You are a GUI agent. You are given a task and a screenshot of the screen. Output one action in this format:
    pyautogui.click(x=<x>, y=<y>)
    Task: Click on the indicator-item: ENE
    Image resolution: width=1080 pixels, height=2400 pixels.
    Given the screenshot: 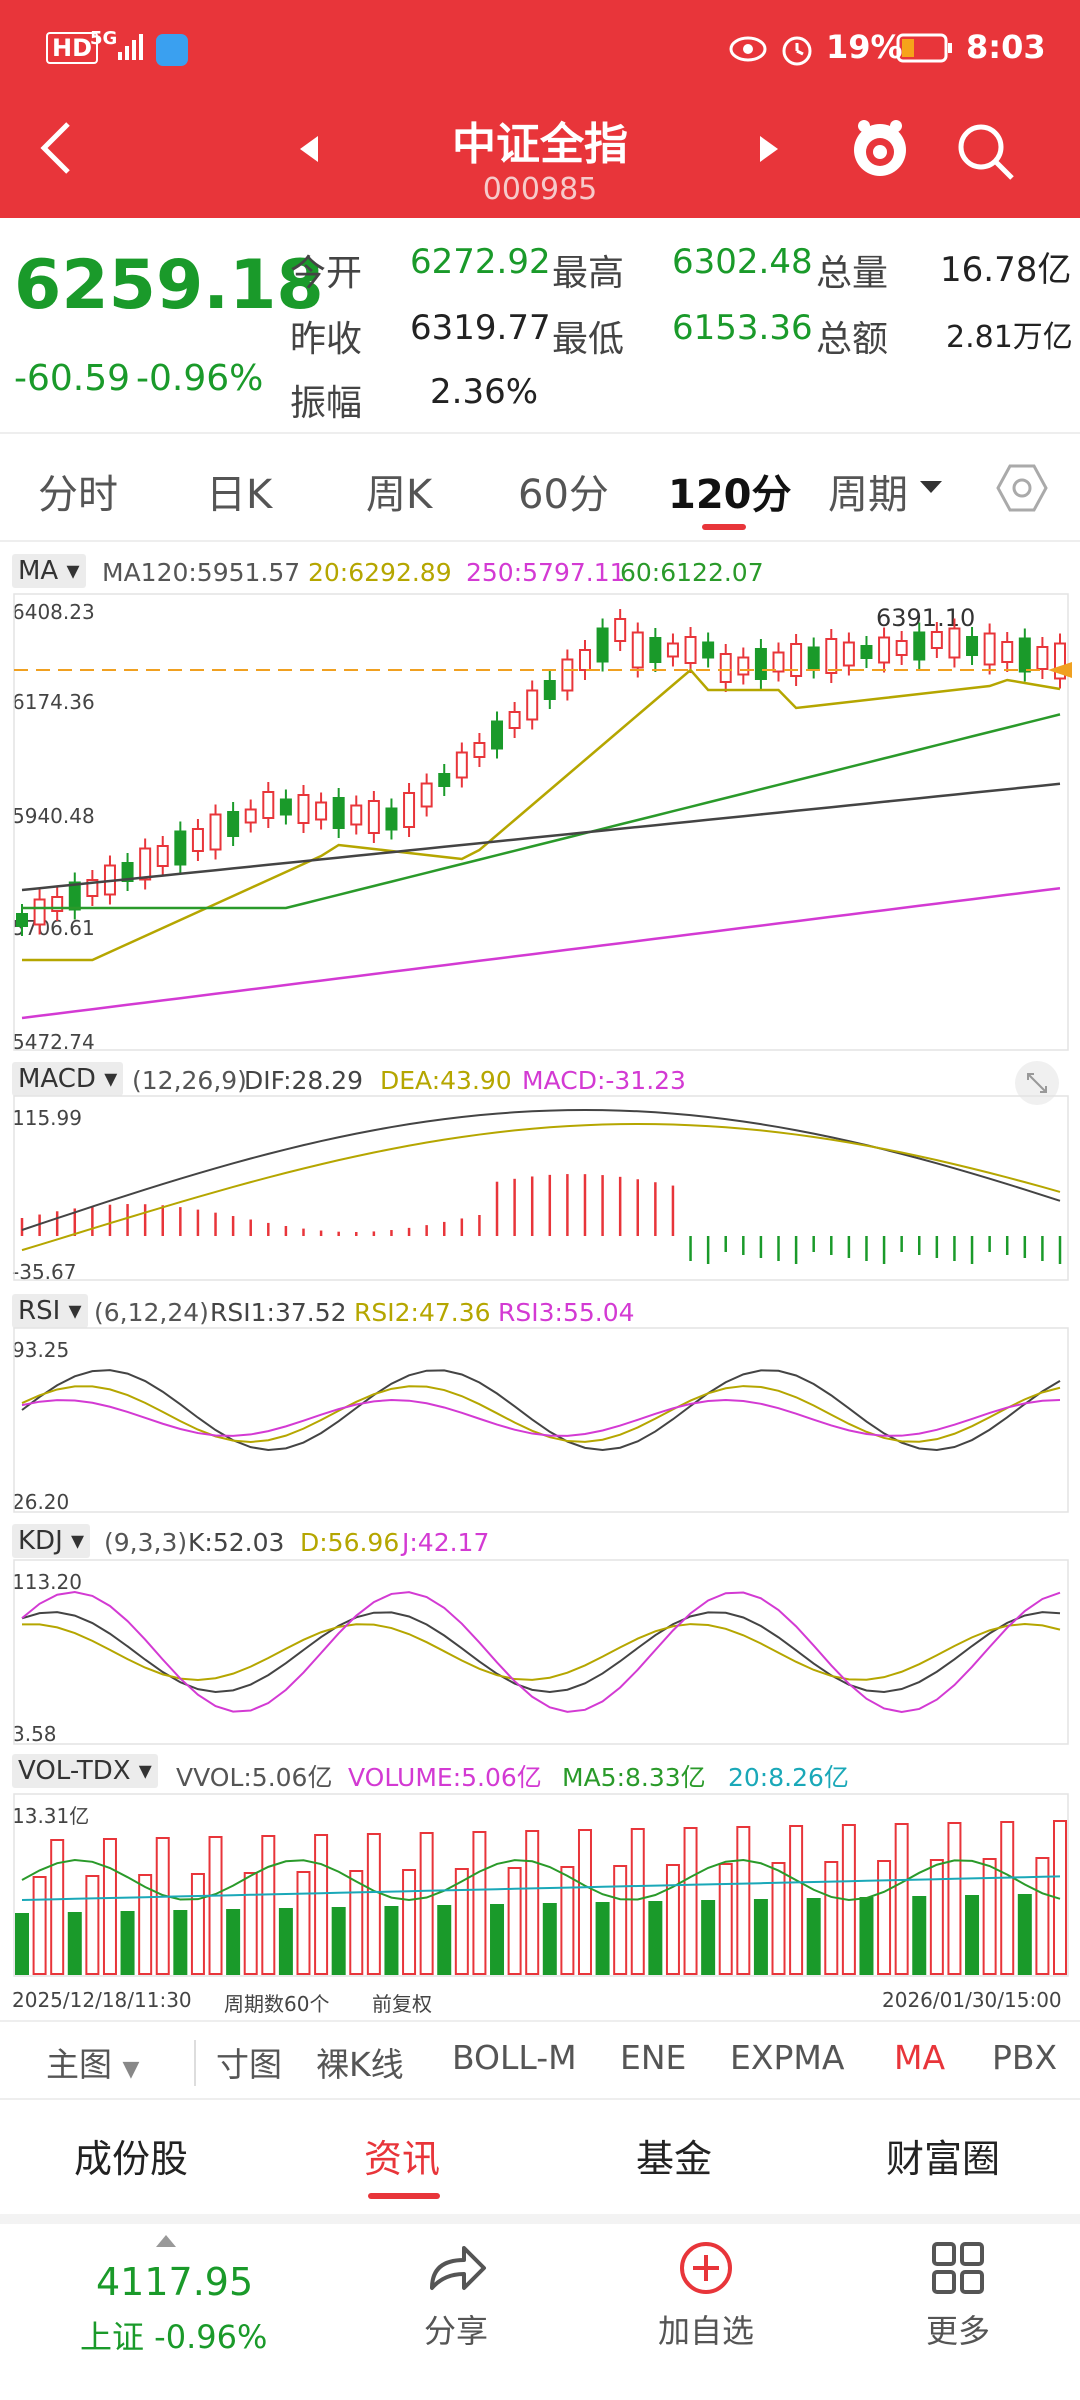 What is the action you would take?
    pyautogui.click(x=653, y=2057)
    